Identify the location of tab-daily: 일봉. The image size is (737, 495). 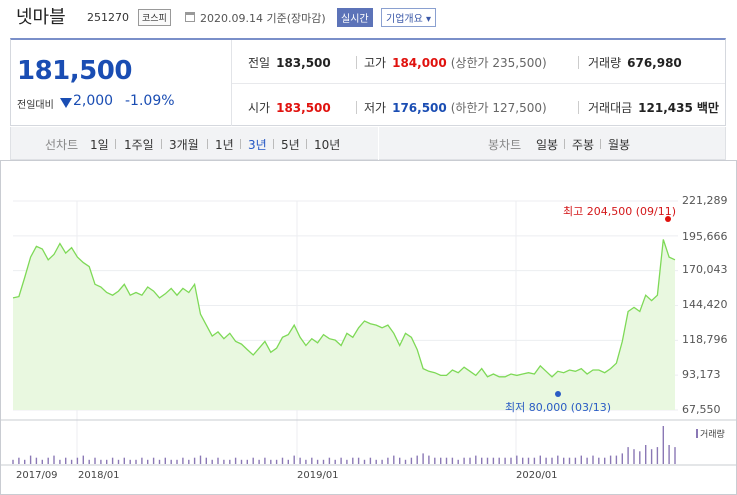
(547, 145).